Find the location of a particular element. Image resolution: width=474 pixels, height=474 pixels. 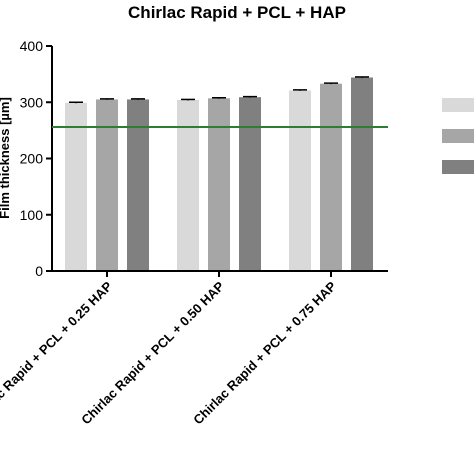

y-tick-label: 400 is located at coordinates (32, 46).